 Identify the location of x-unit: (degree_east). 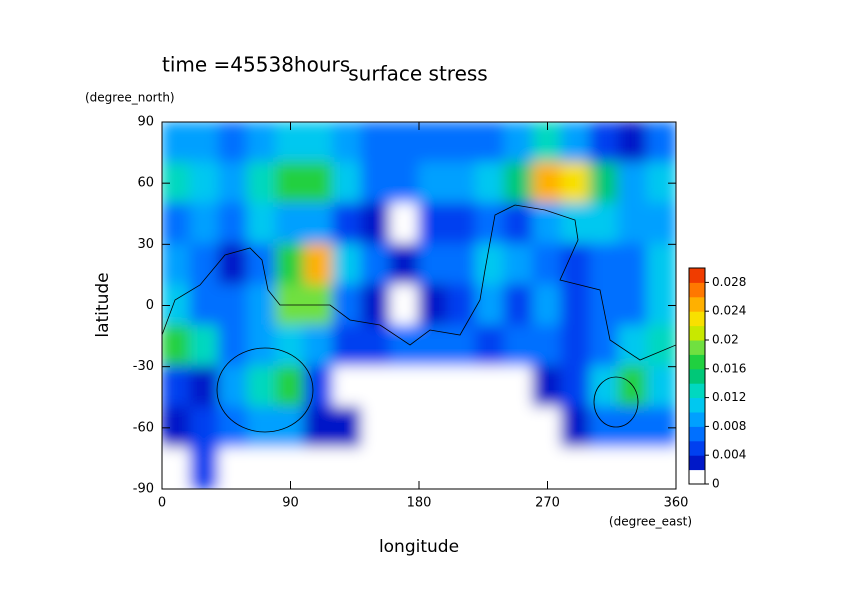
(650, 522).